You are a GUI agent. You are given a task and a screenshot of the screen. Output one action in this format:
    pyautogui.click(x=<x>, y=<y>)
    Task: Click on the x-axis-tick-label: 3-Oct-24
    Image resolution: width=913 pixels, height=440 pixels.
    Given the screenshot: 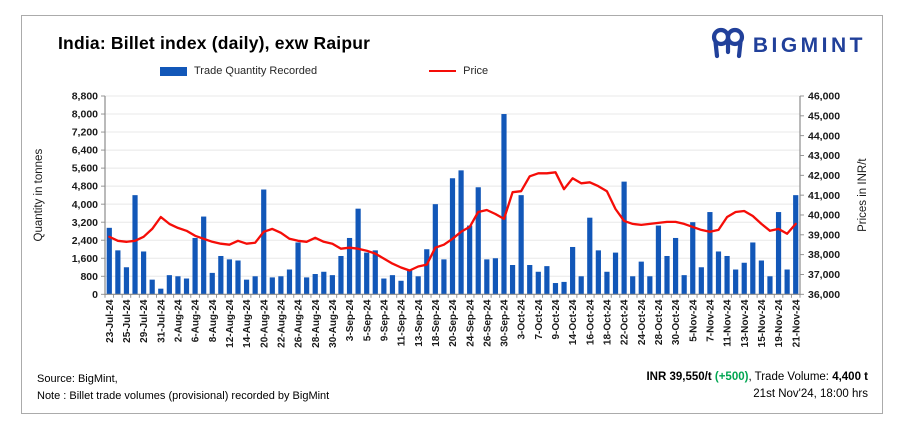 What is the action you would take?
    pyautogui.click(x=522, y=319)
    